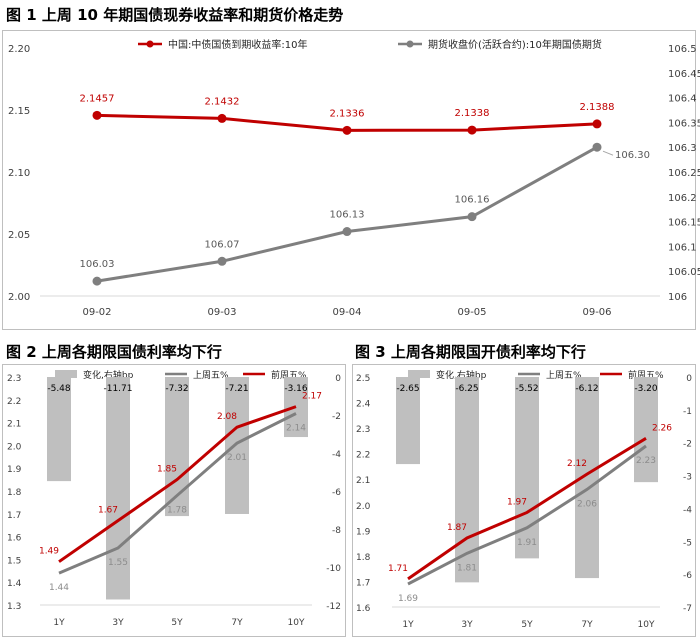  I want to click on y2-tick-label: -3, so click(687, 478).